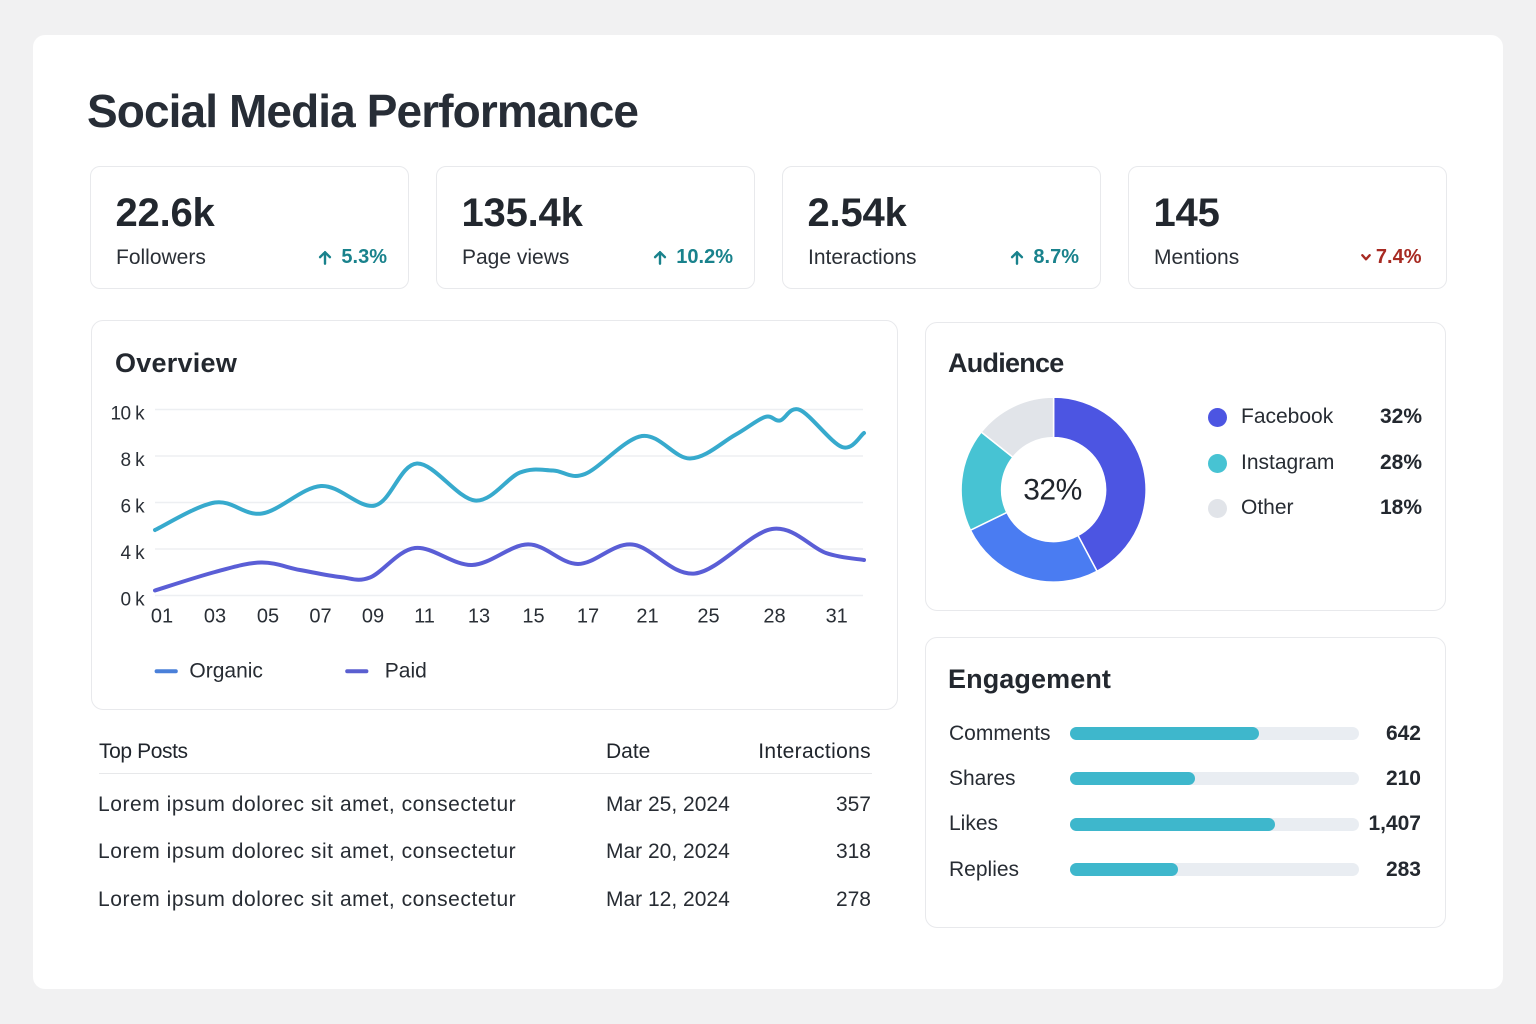 The width and height of the screenshot is (1536, 1024). I want to click on svg-text: 11, so click(424, 617).